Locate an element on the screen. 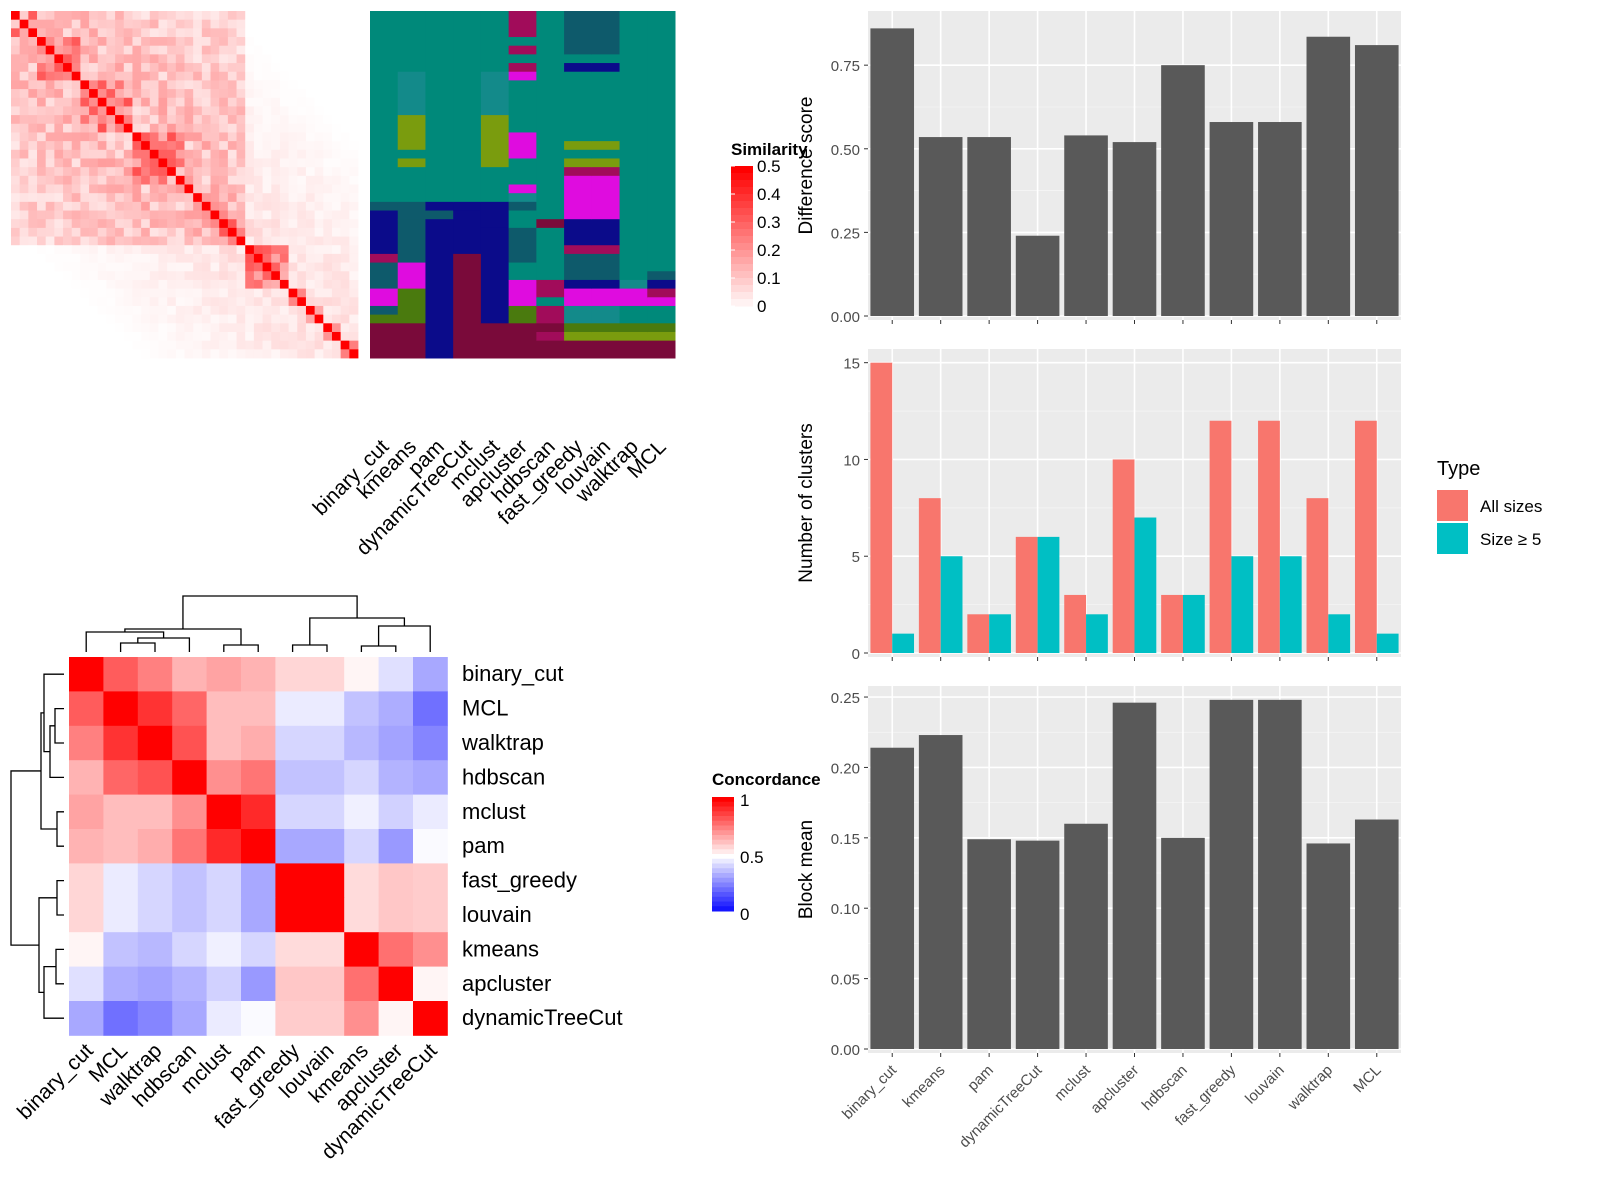  y-tick-label: 0.05 is located at coordinates (845, 980).